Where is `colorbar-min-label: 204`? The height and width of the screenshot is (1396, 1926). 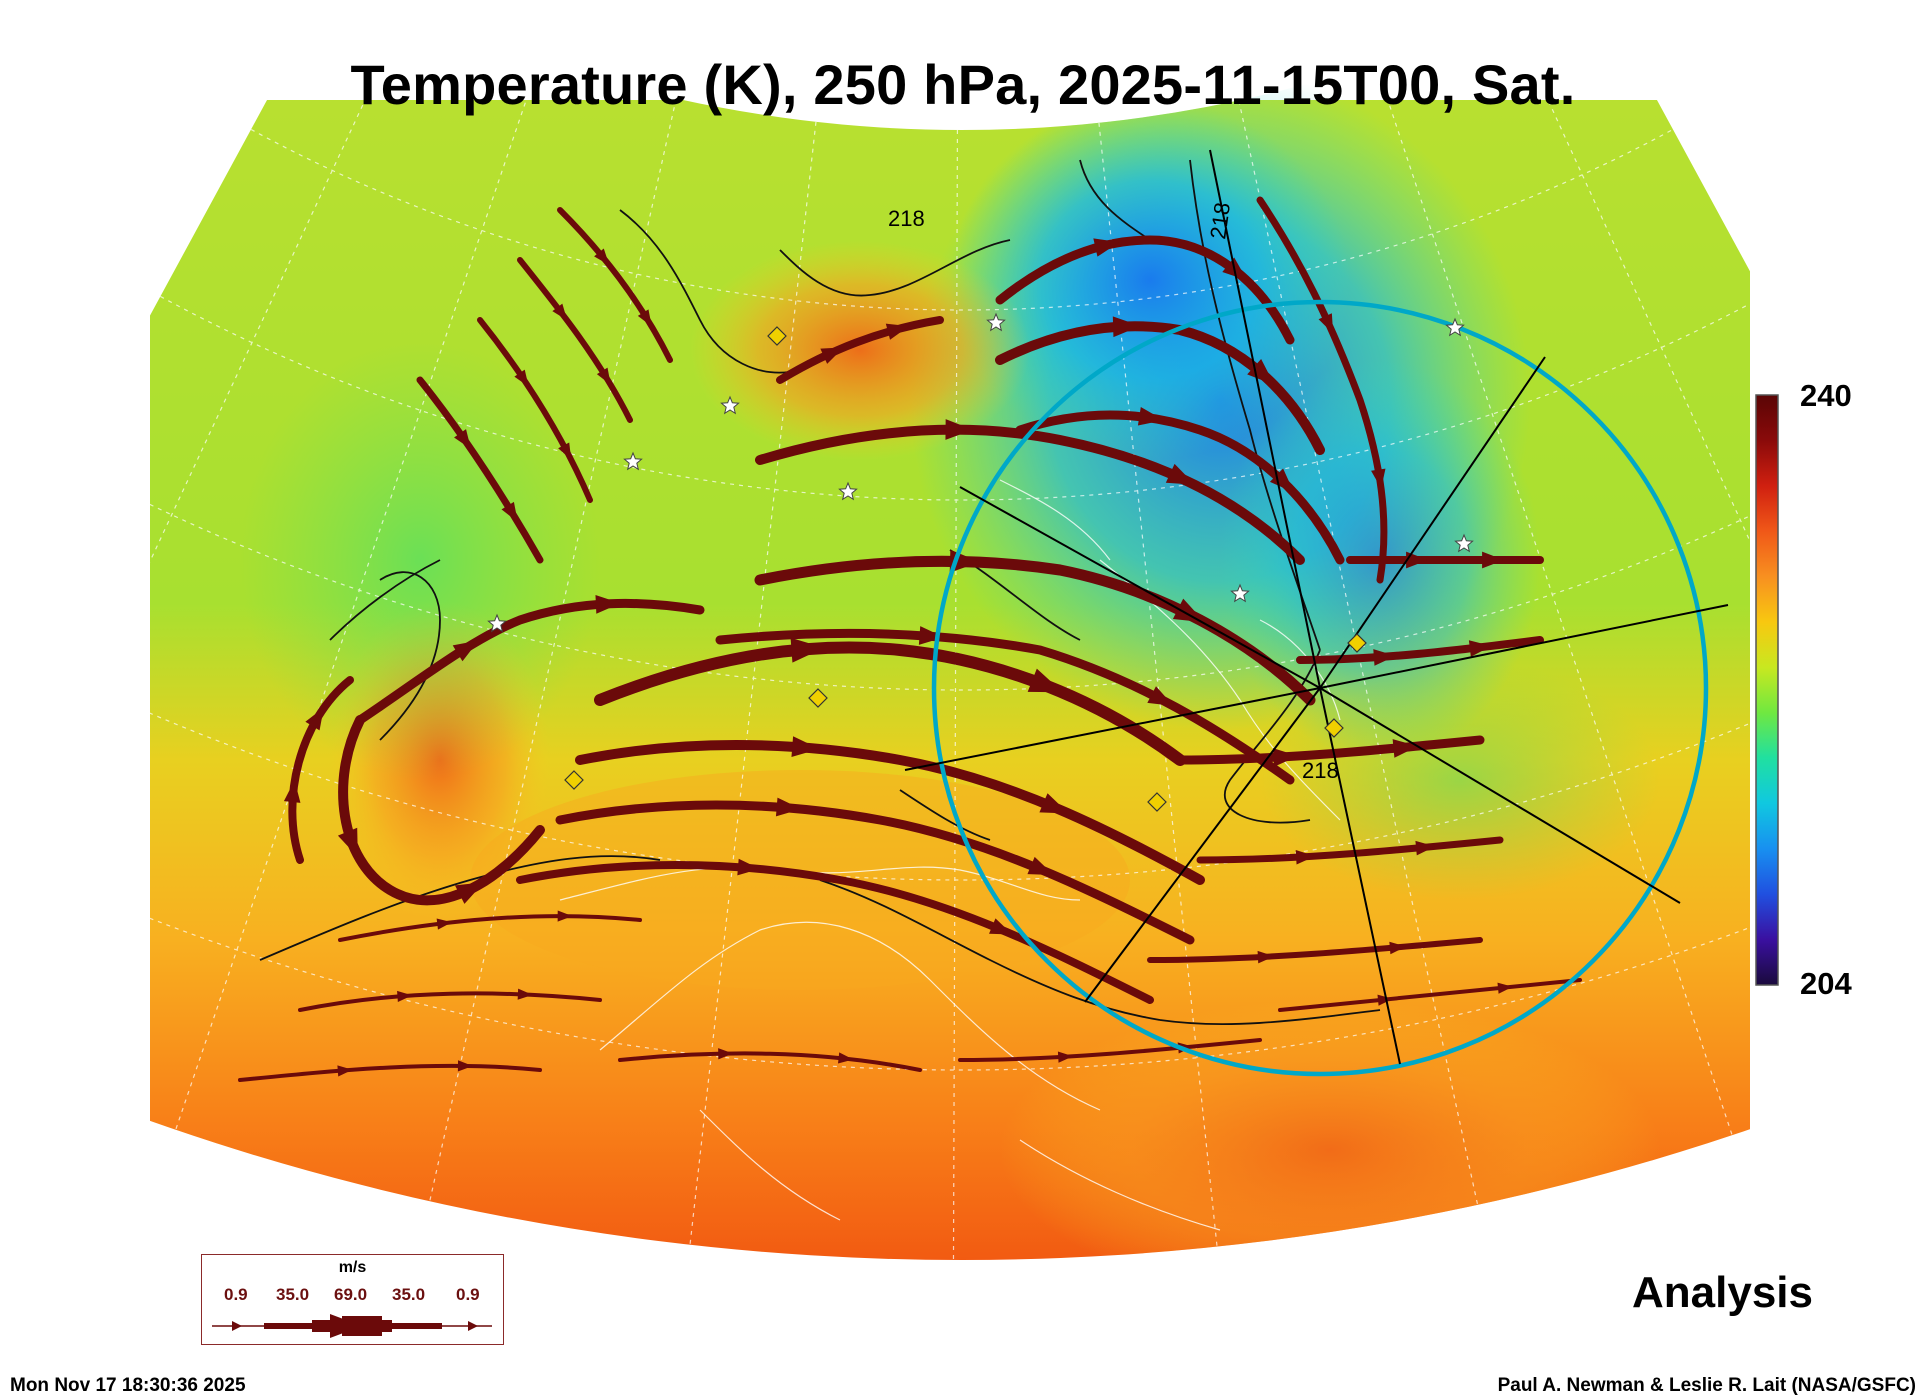 colorbar-min-label: 204 is located at coordinates (1826, 983).